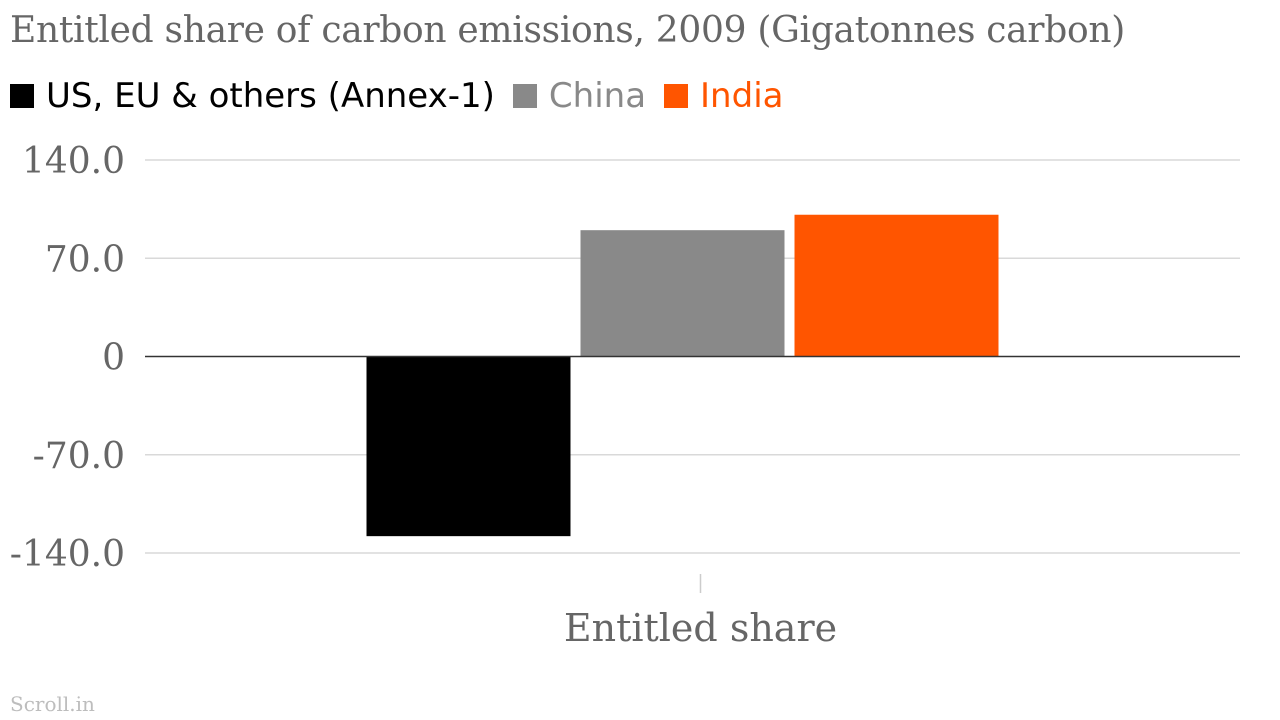  I want to click on legend-item-india: India, so click(723, 96).